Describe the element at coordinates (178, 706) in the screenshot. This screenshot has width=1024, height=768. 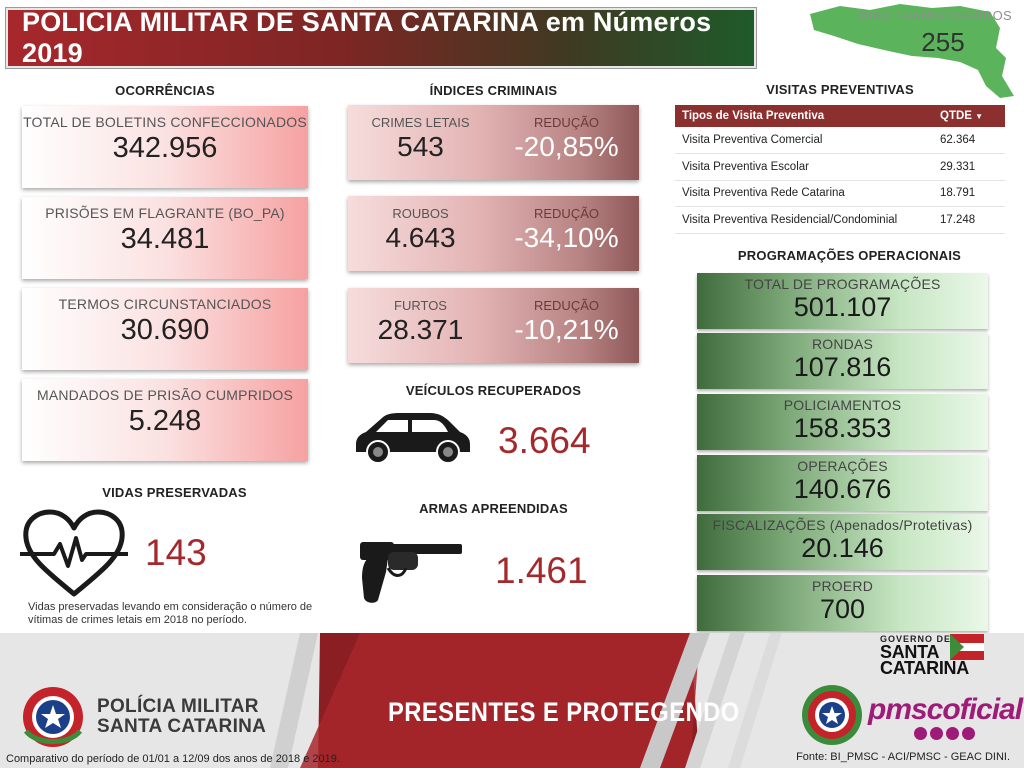
I see `pmsc-name-line1: POLÍCIA MILITAR` at that location.